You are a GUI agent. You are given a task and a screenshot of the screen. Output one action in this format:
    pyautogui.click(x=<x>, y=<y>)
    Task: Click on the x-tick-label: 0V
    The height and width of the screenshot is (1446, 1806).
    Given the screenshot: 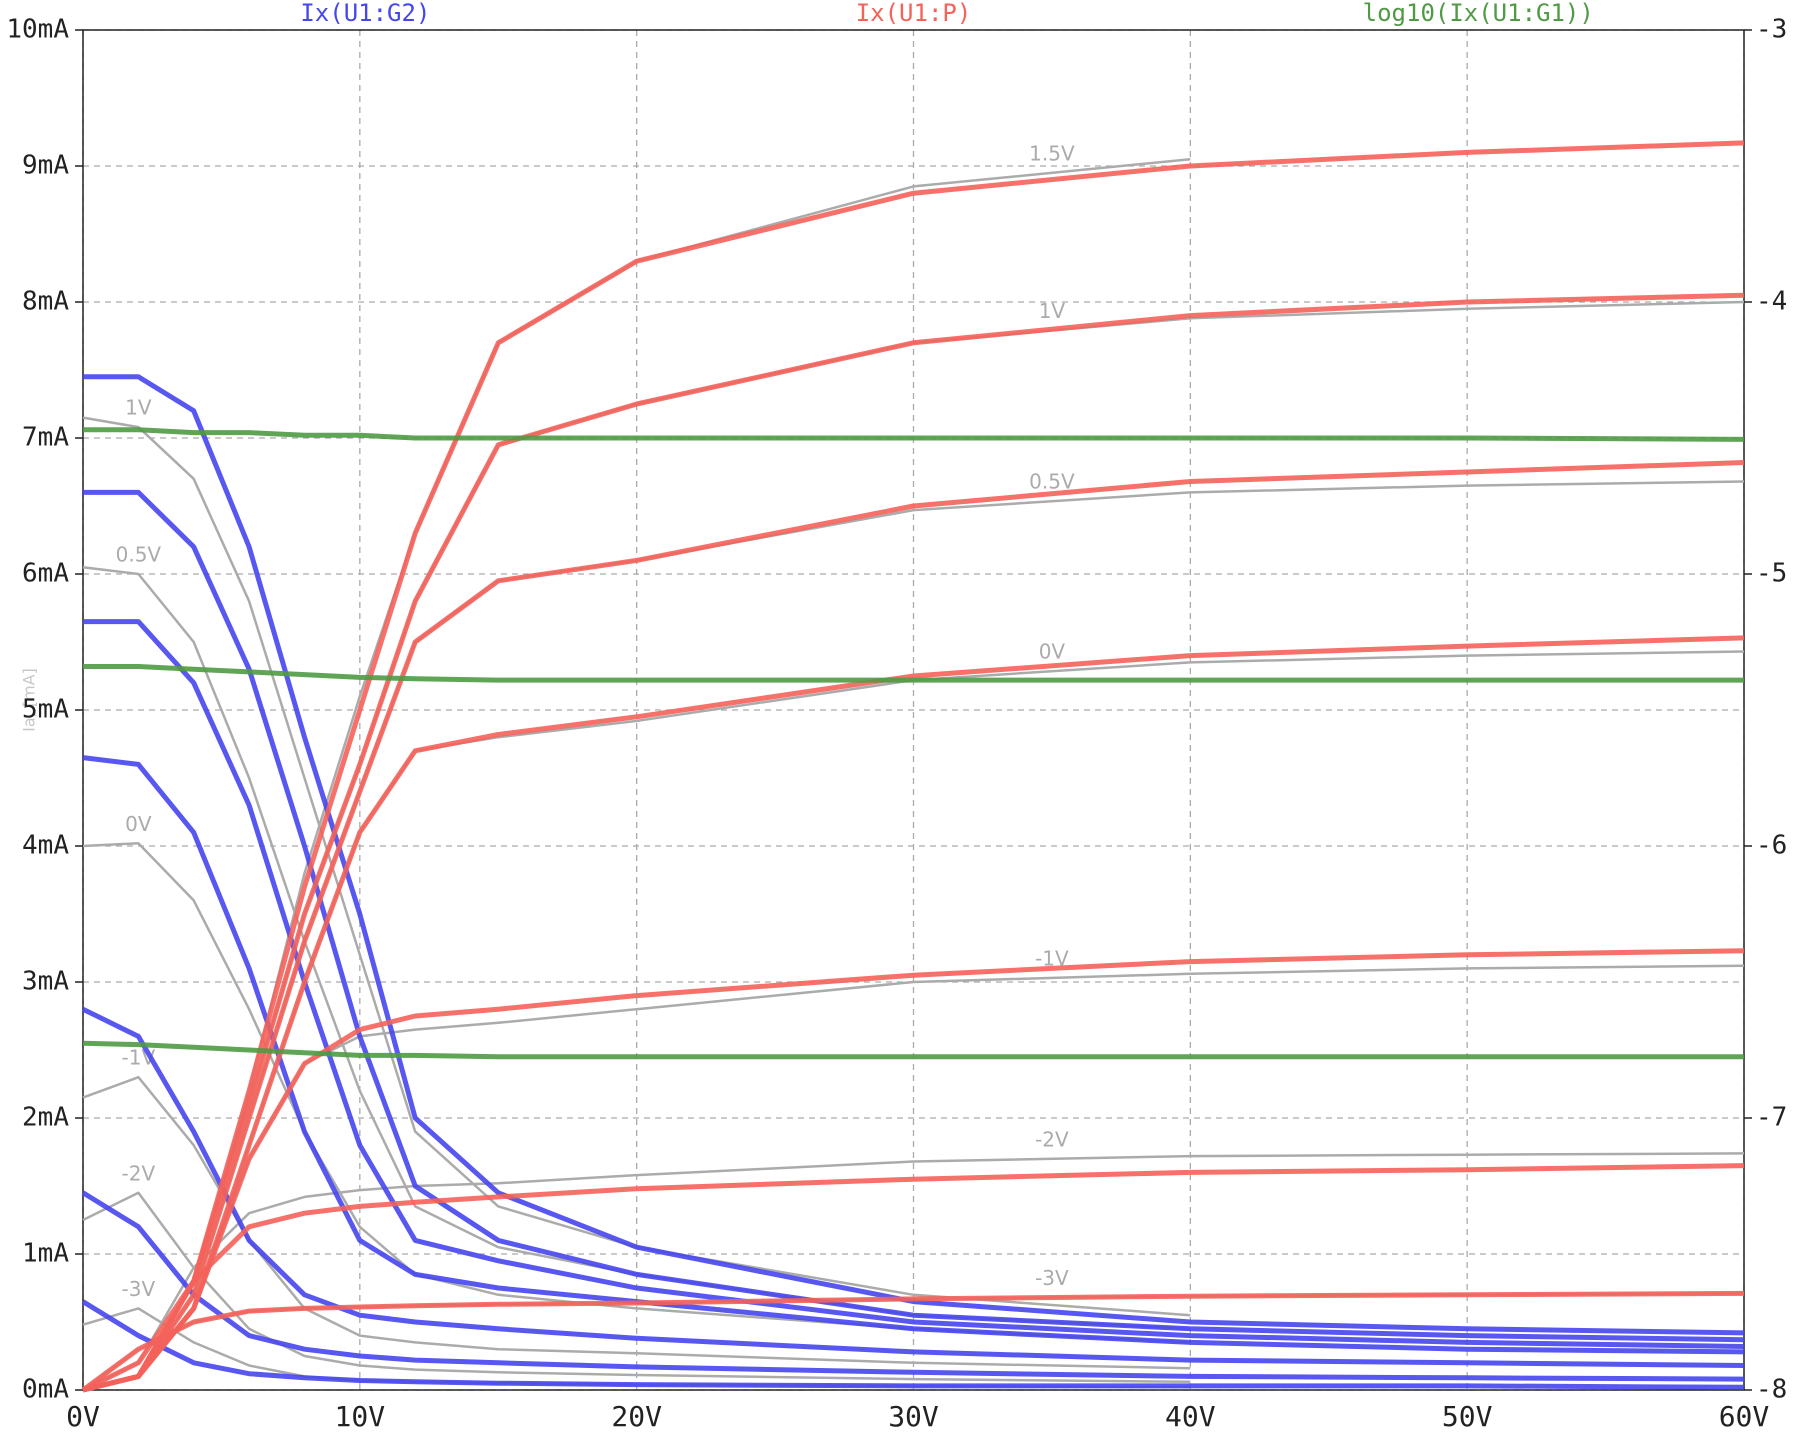 What is the action you would take?
    pyautogui.click(x=83, y=1416)
    